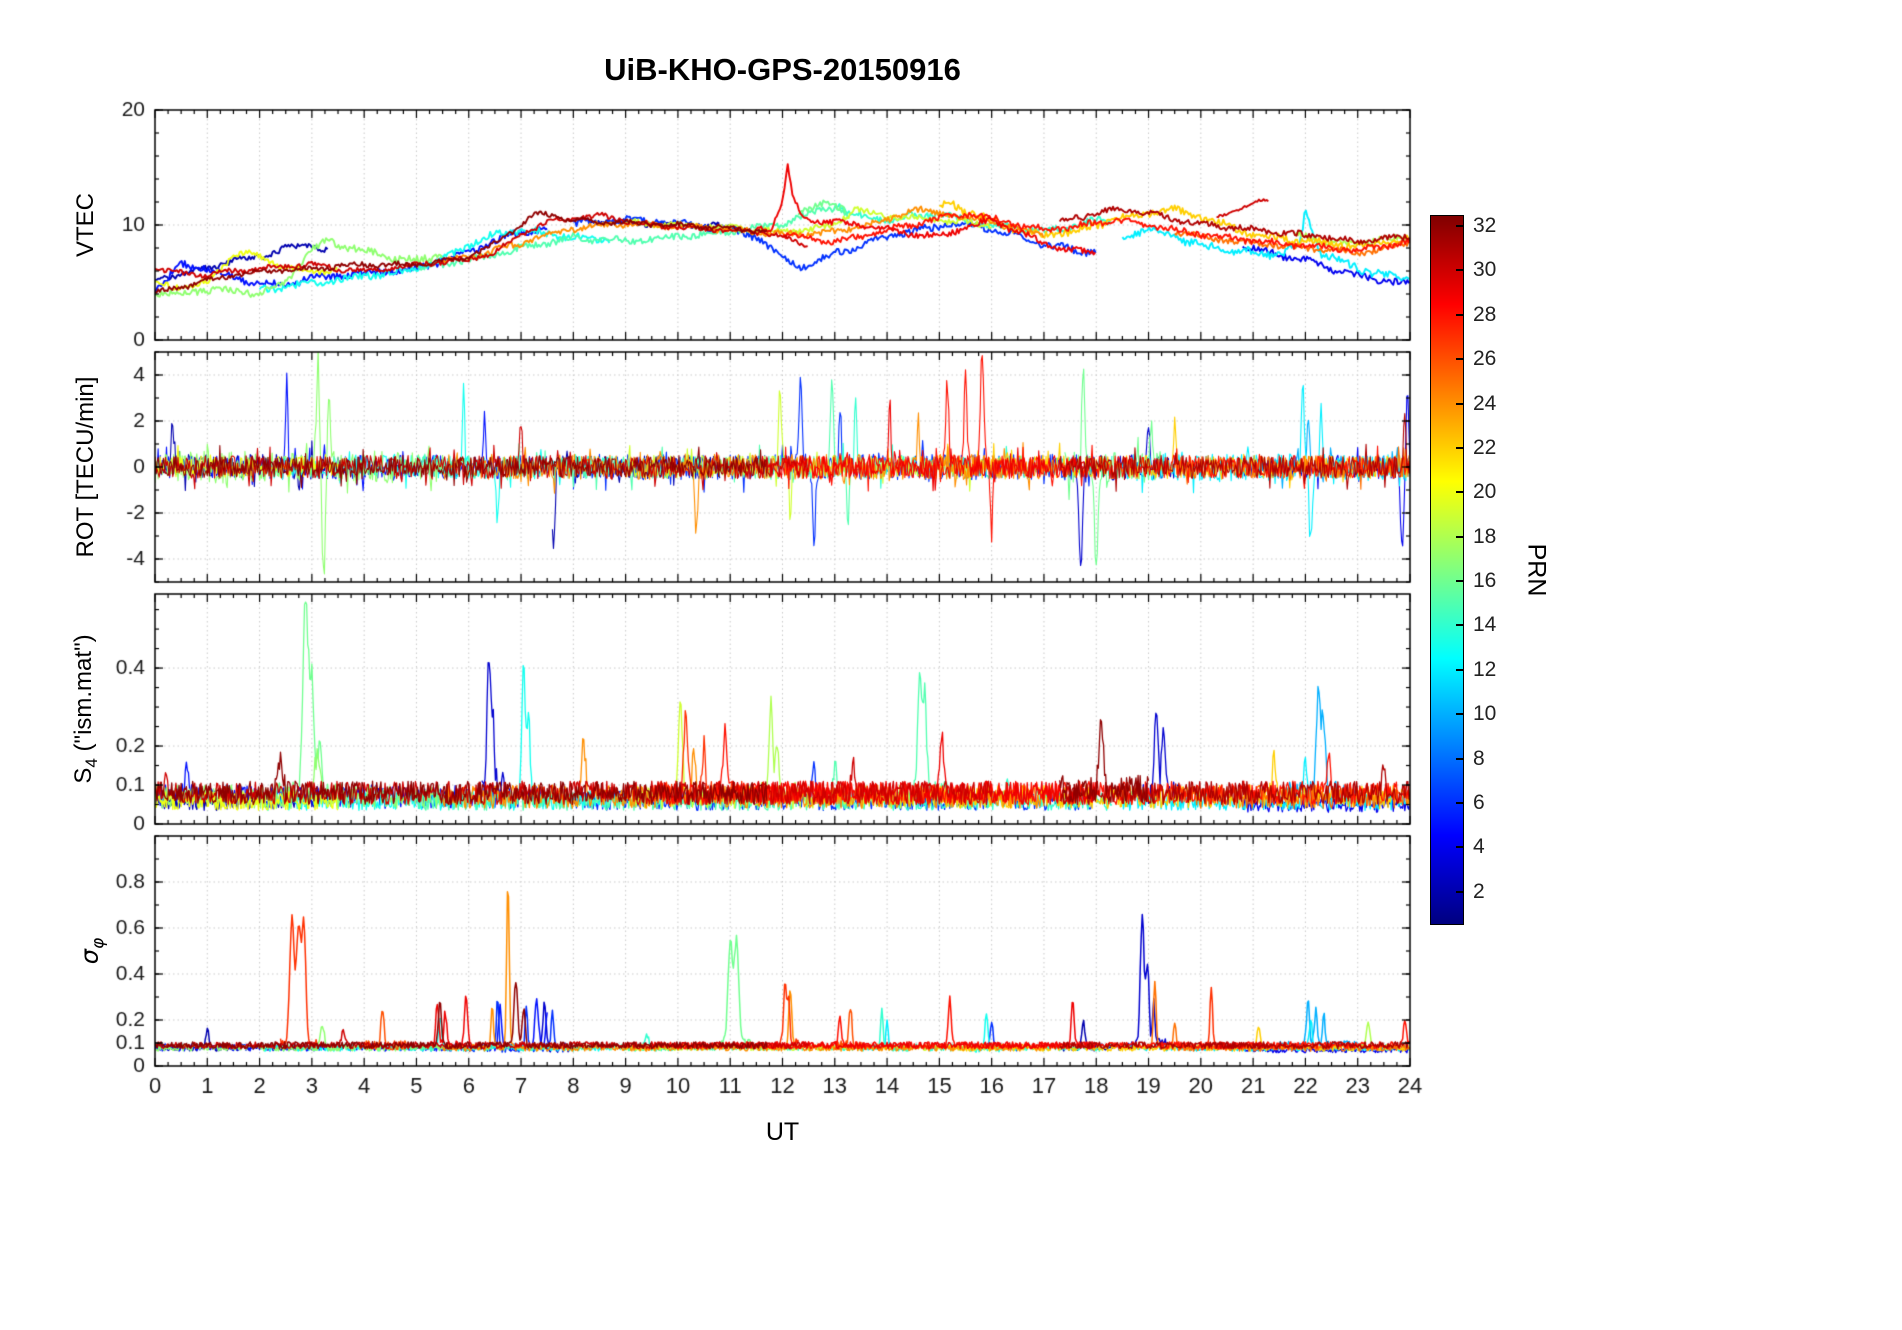  Describe the element at coordinates (1479, 891) in the screenshot. I see `colorbar-tick-label: 2` at that location.